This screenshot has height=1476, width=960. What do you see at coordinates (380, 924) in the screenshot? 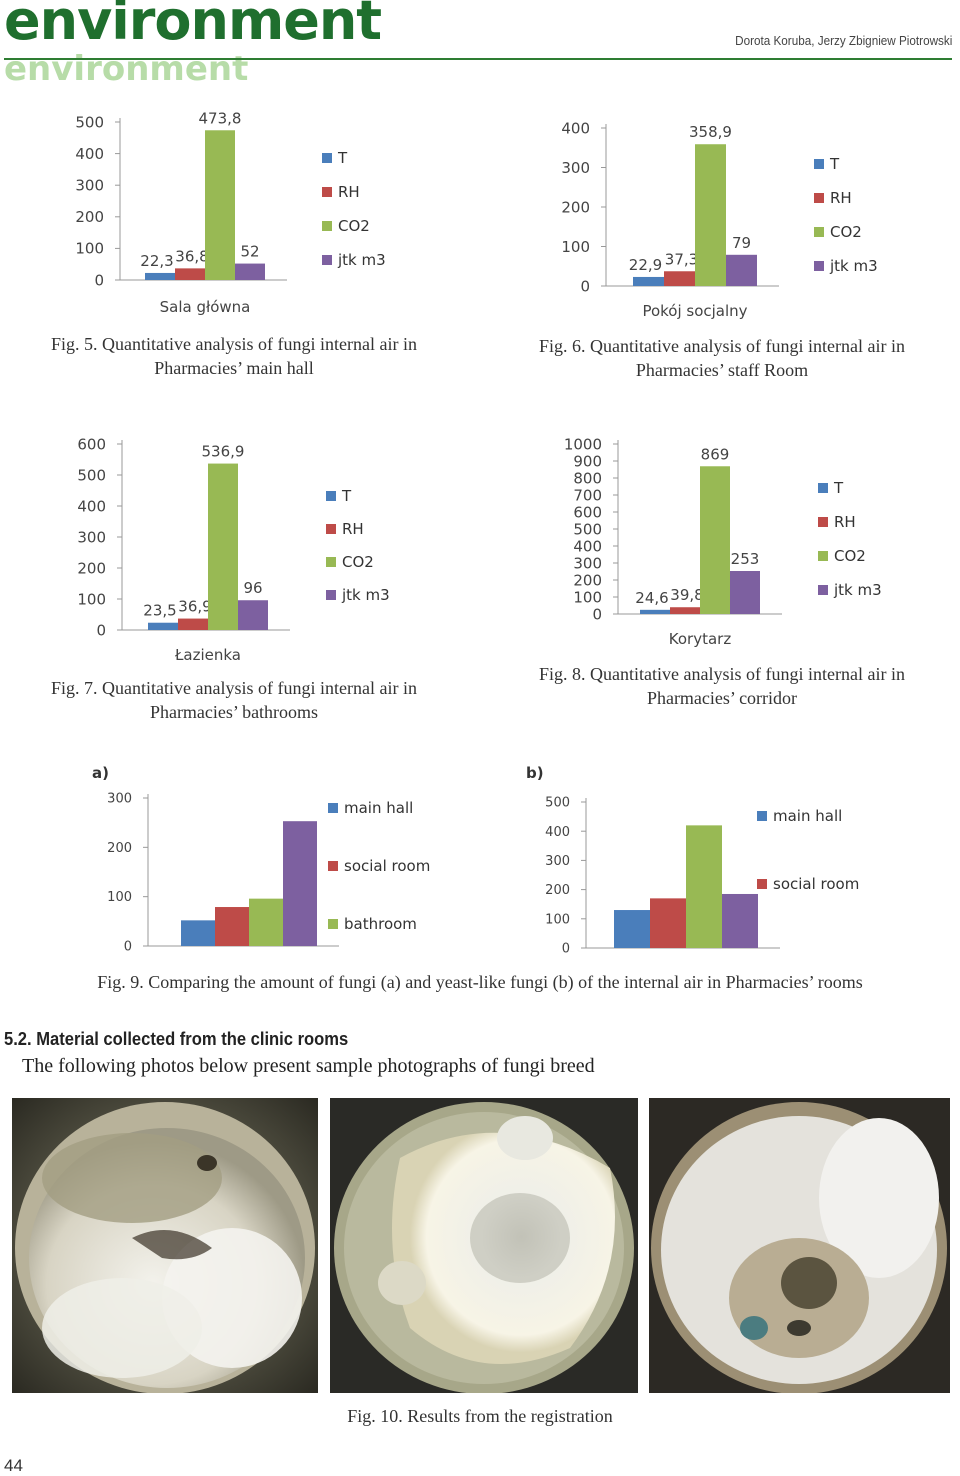
I see `legend-label: bathroom` at bounding box center [380, 924].